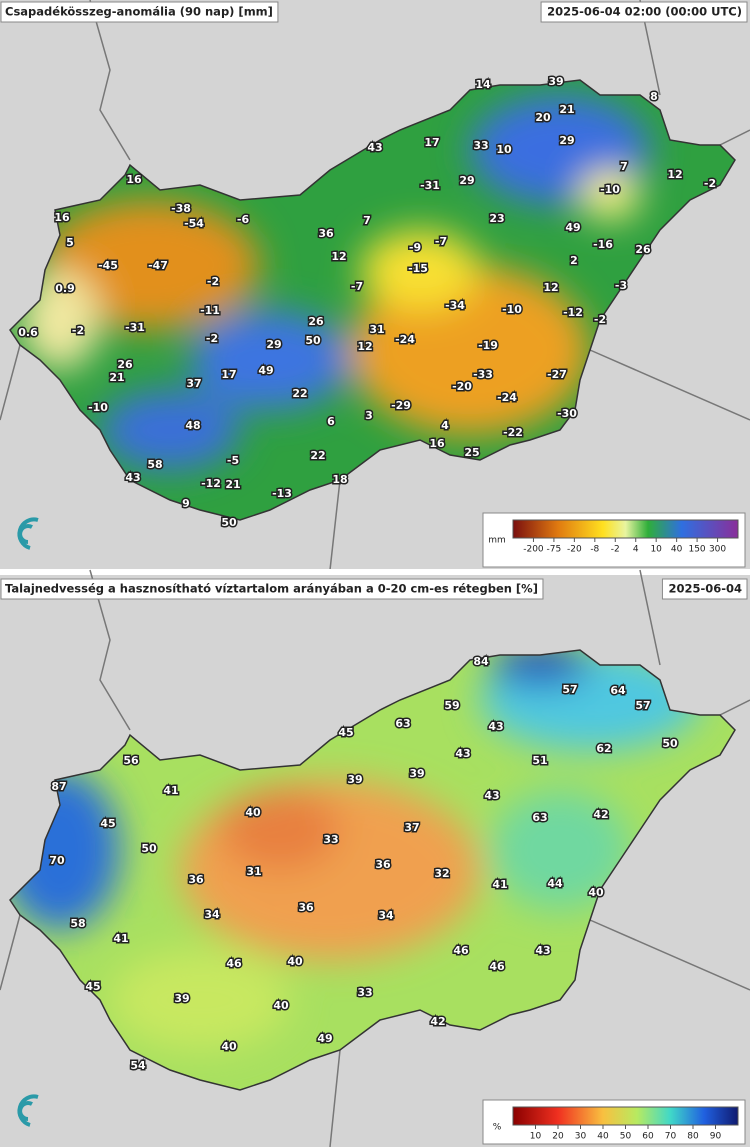 Image resolution: width=750 pixels, height=1147 pixels. What do you see at coordinates (693, 1137) in the screenshot?
I see `legend-tick-label: 80` at bounding box center [693, 1137].